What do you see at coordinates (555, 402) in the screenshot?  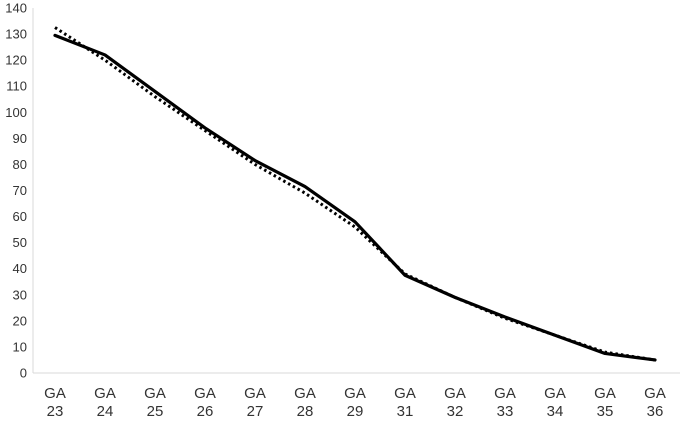 I see `x-tick-label: GA 34` at bounding box center [555, 402].